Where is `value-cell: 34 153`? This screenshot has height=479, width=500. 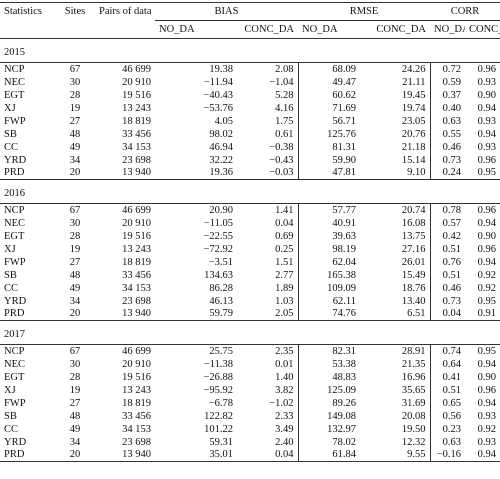 value-cell: 34 153 is located at coordinates (136, 288).